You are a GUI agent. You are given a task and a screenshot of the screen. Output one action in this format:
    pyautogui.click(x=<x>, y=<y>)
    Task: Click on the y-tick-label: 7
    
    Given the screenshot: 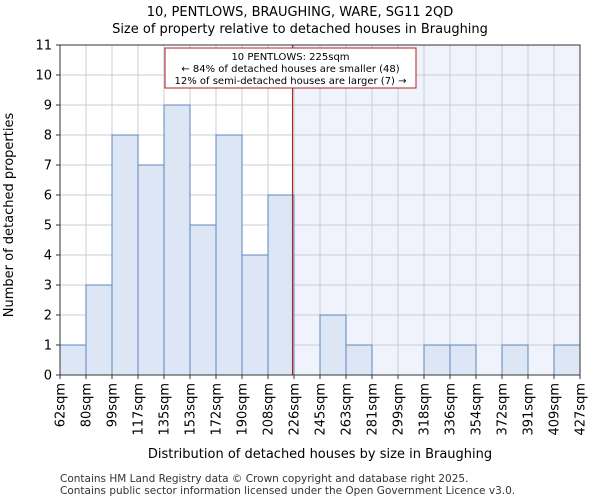 What is the action you would take?
    pyautogui.click(x=48, y=166)
    